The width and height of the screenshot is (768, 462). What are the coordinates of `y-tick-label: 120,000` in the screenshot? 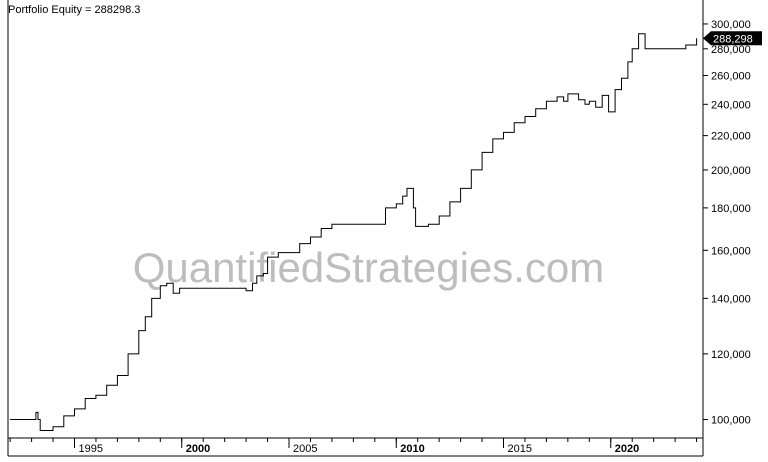 It's located at (731, 355).